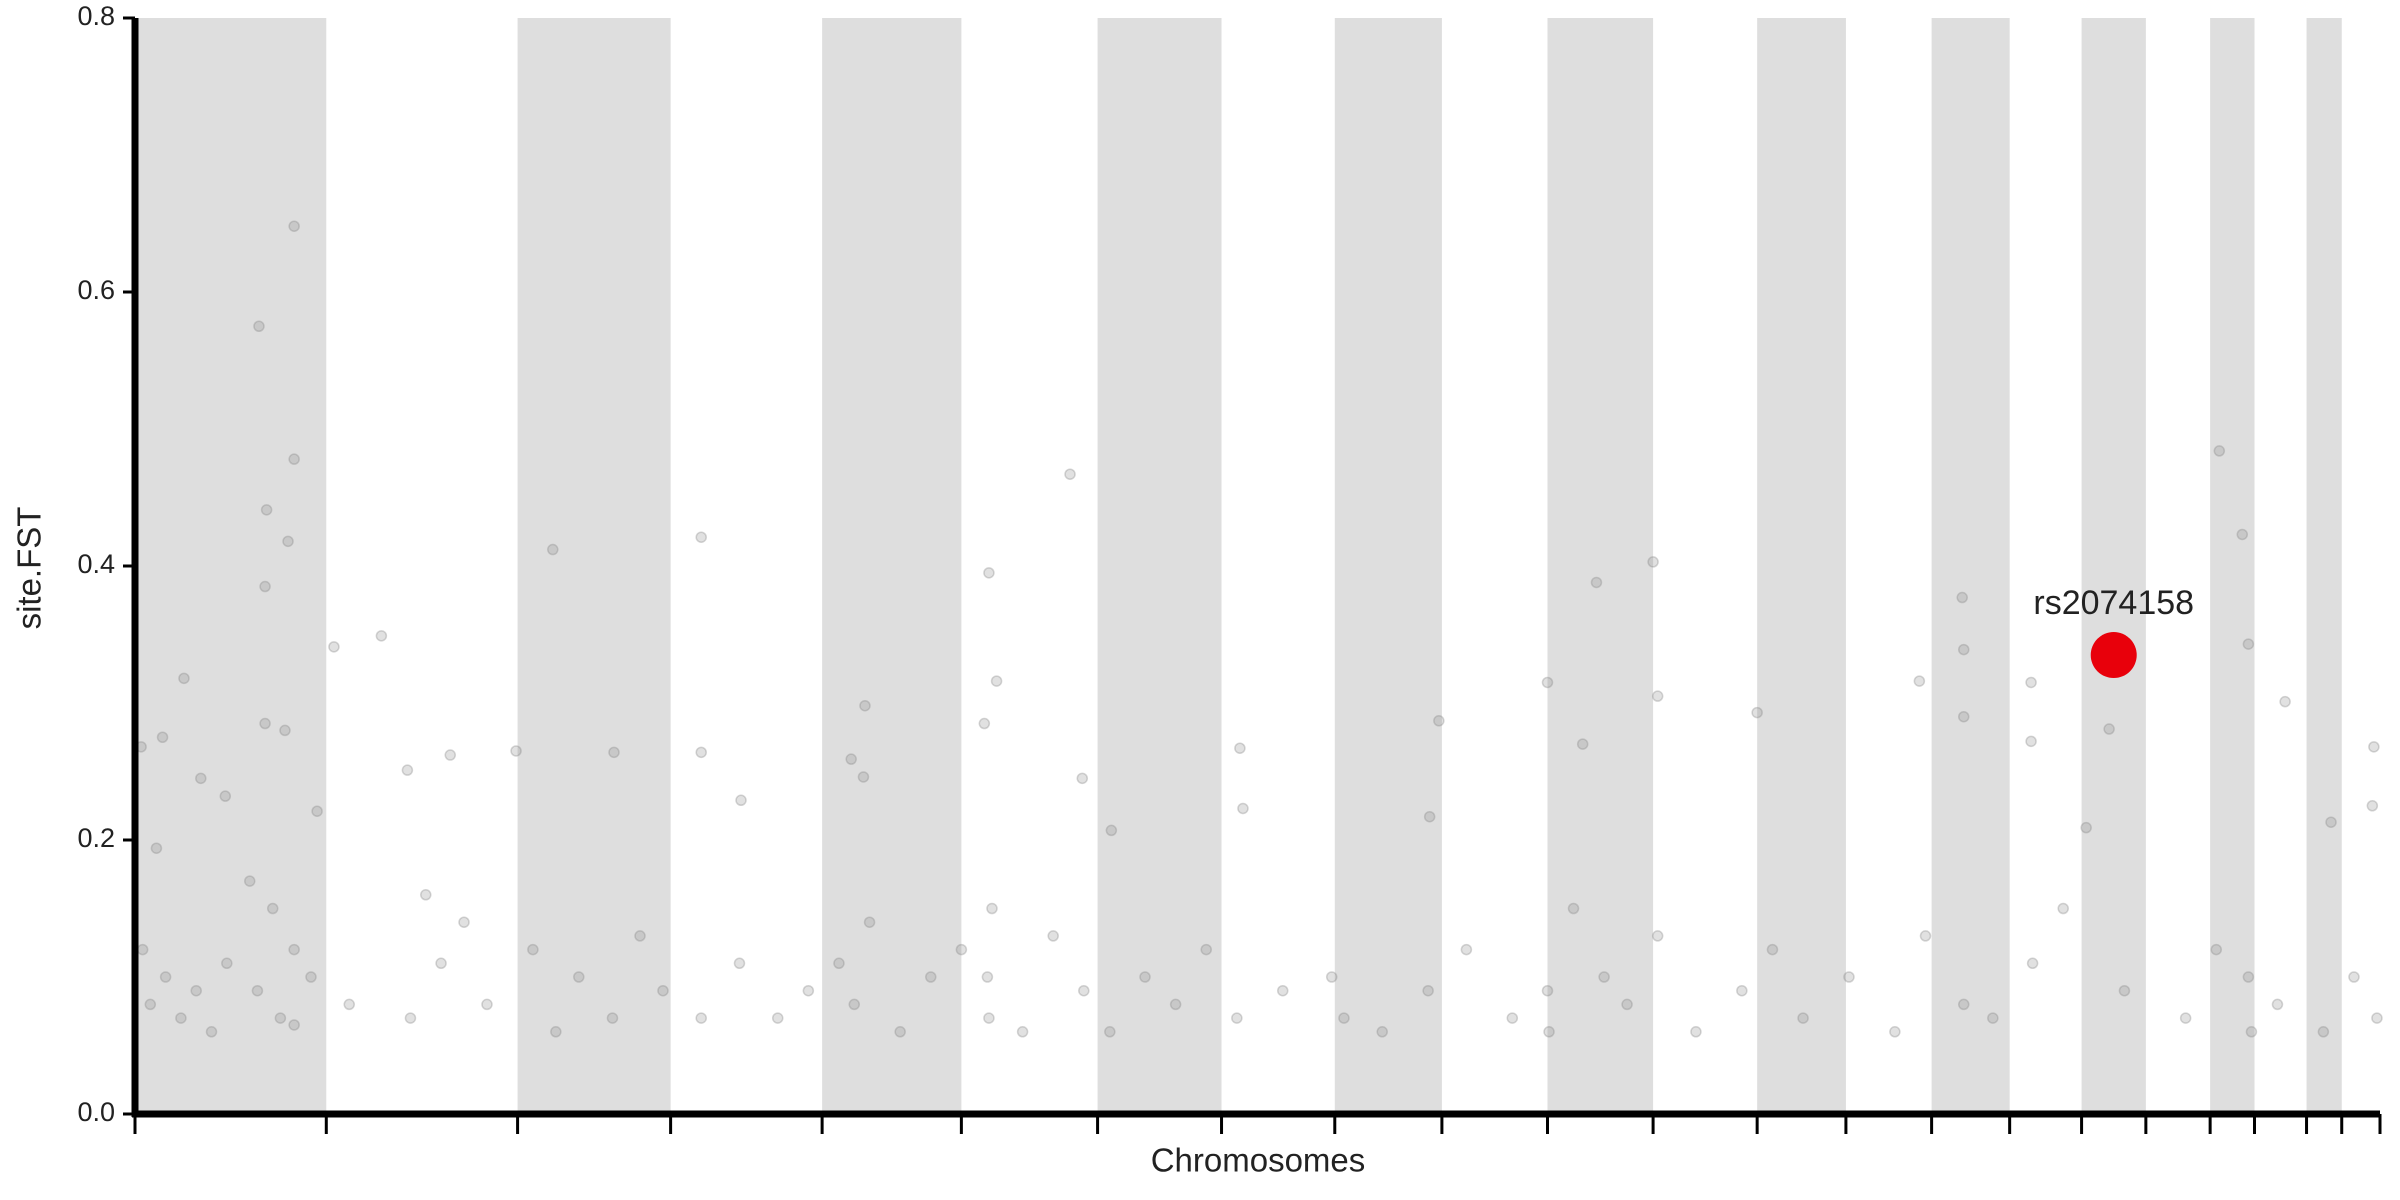  Describe the element at coordinates (96, 1112) in the screenshot. I see `y-tick-label: 0.0` at that location.